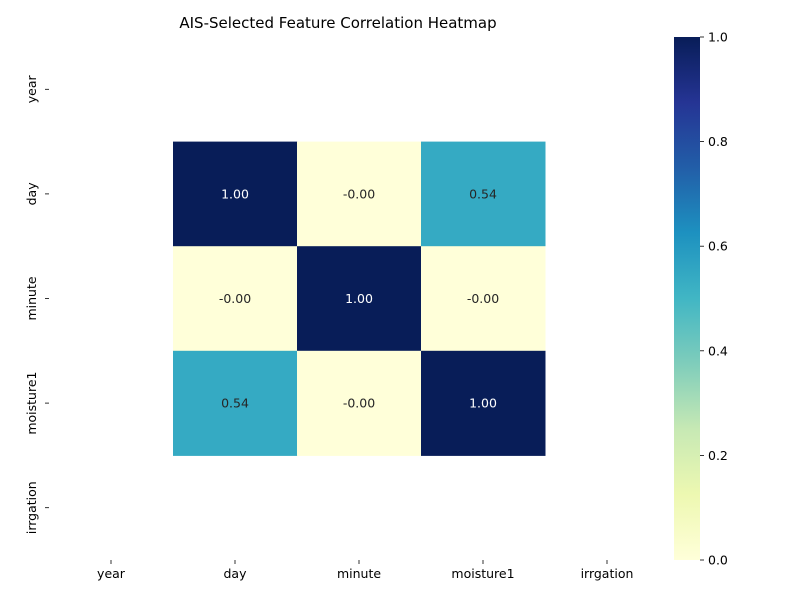 Image resolution: width=800 pixels, height=600 pixels. I want to click on cell-label-day-minute: -0.00, so click(359, 193).